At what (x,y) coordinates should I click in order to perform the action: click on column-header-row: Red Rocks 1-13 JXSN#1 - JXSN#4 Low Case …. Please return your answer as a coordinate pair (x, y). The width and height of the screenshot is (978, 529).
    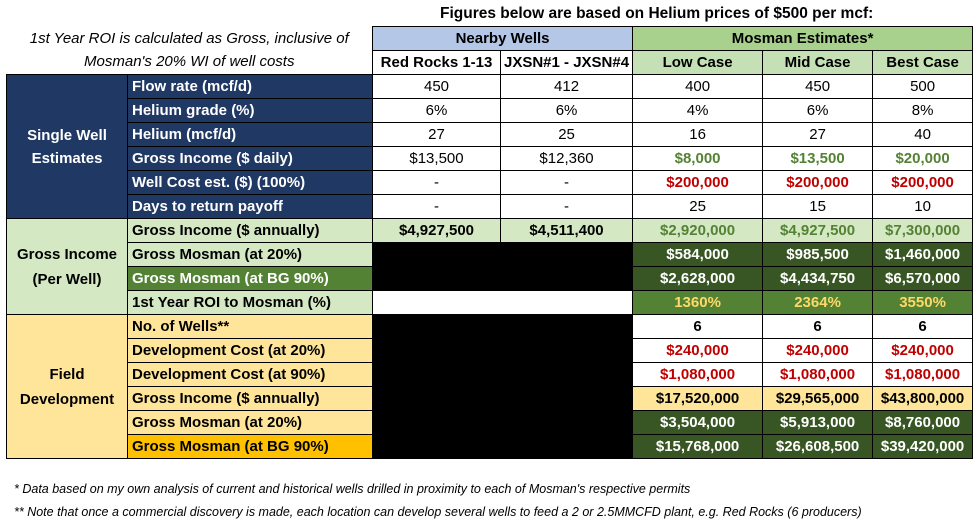
    Looking at the image, I should click on (490, 62).